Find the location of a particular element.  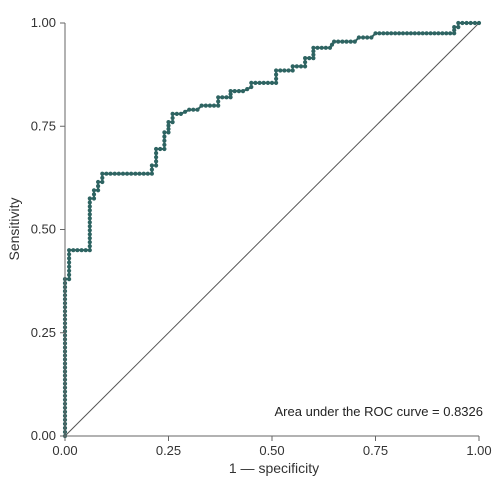

x-tick-label: 0.50 is located at coordinates (271, 450).